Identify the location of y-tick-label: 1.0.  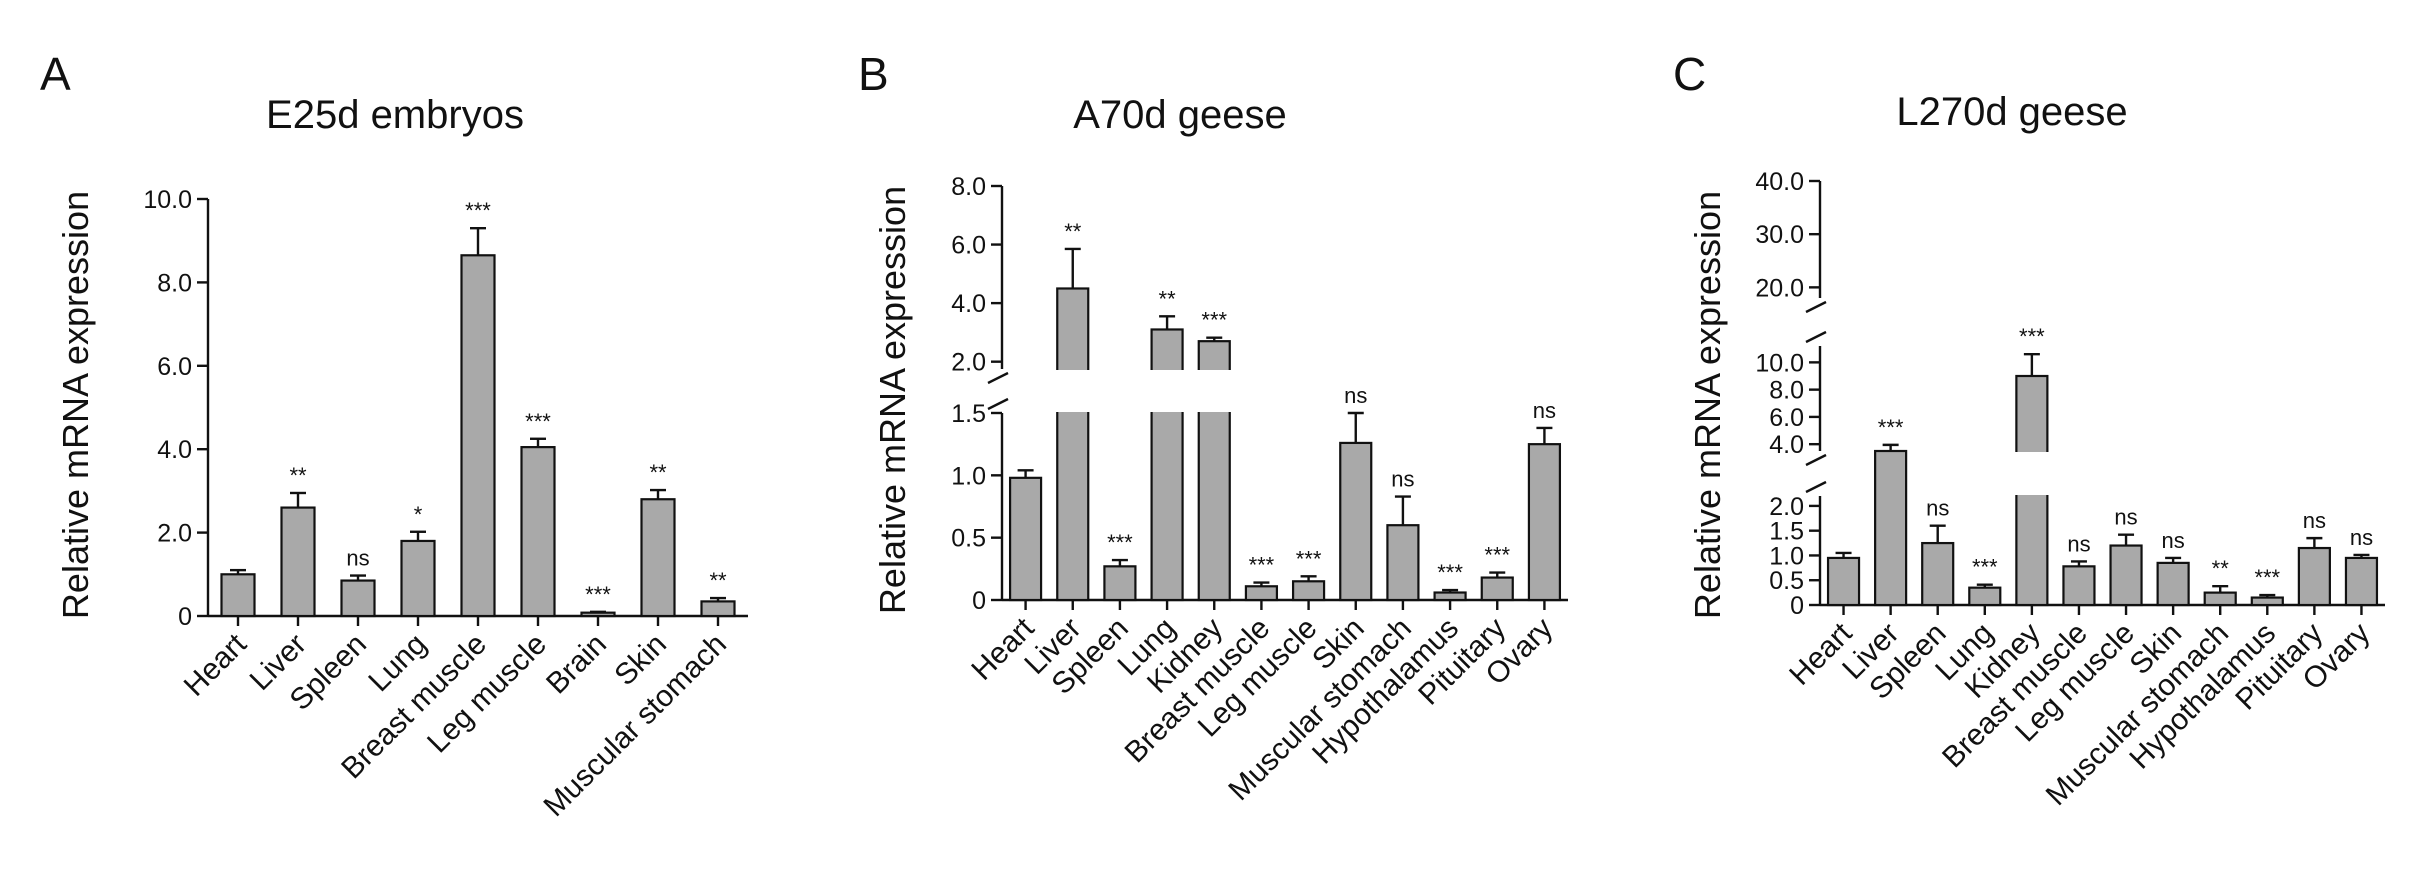
(1786, 556).